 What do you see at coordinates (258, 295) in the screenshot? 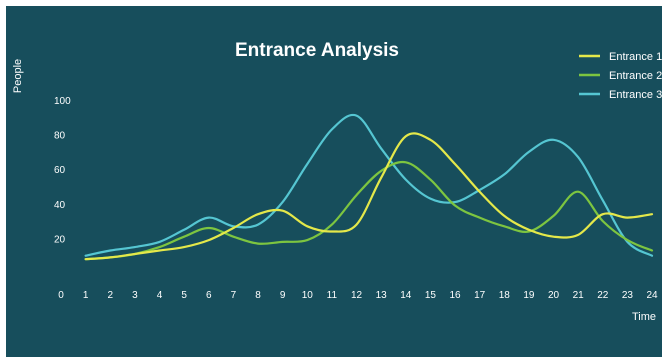
I see `x-tick-label: 8` at bounding box center [258, 295].